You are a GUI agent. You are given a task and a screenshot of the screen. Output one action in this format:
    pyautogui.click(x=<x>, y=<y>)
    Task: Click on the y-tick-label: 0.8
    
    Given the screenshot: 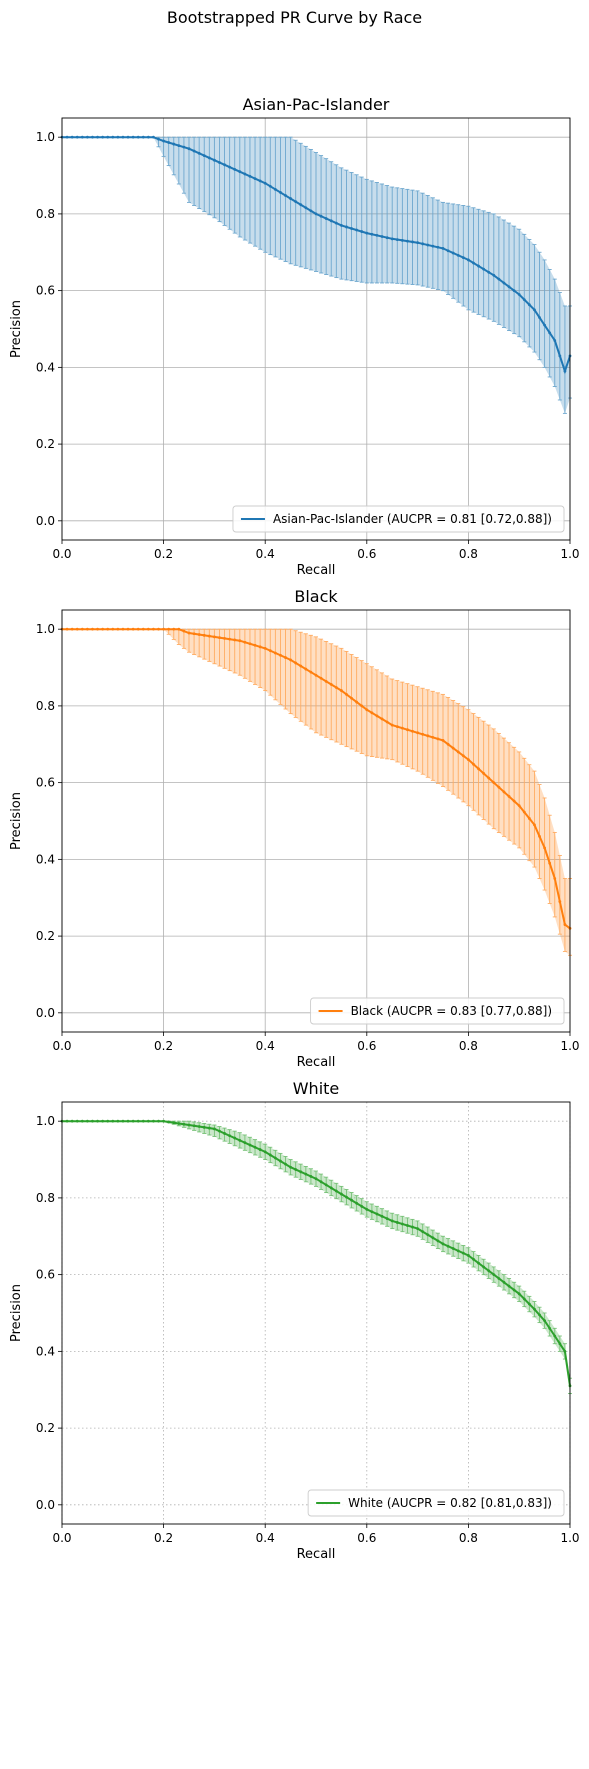 What is the action you would take?
    pyautogui.click(x=45, y=1198)
    